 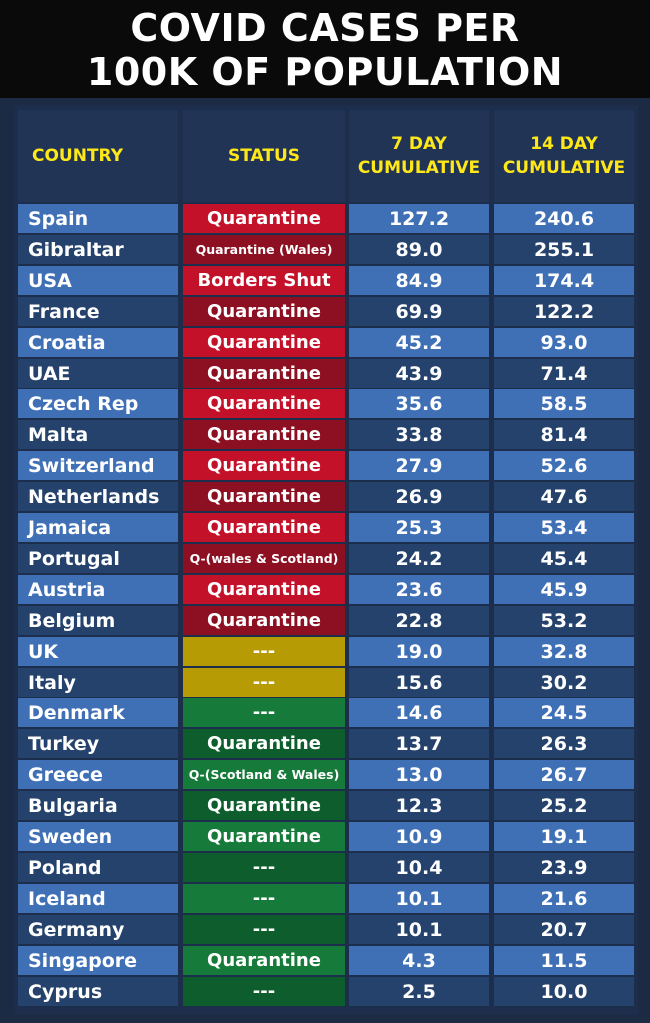 What do you see at coordinates (564, 280) in the screenshot?
I see `fourteen-day-cell: 174.4` at bounding box center [564, 280].